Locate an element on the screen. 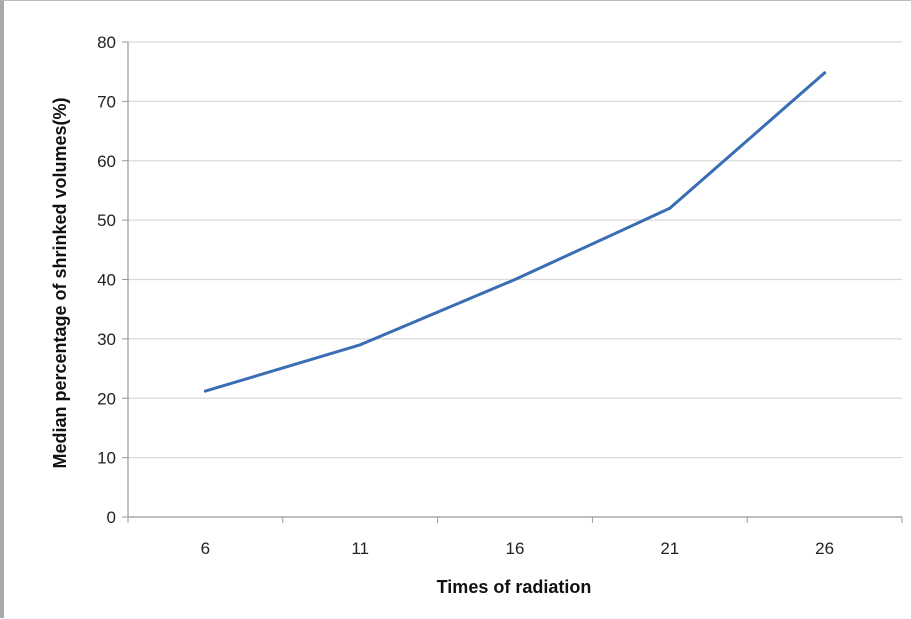 The width and height of the screenshot is (911, 619). y-tick-label: 70 is located at coordinates (106, 101).